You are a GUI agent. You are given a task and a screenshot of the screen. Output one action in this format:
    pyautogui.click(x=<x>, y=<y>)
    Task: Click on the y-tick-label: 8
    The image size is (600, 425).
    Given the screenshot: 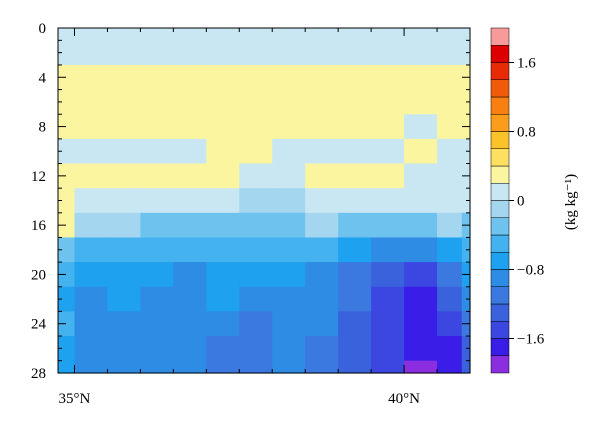 What is the action you would take?
    pyautogui.click(x=43, y=128)
    